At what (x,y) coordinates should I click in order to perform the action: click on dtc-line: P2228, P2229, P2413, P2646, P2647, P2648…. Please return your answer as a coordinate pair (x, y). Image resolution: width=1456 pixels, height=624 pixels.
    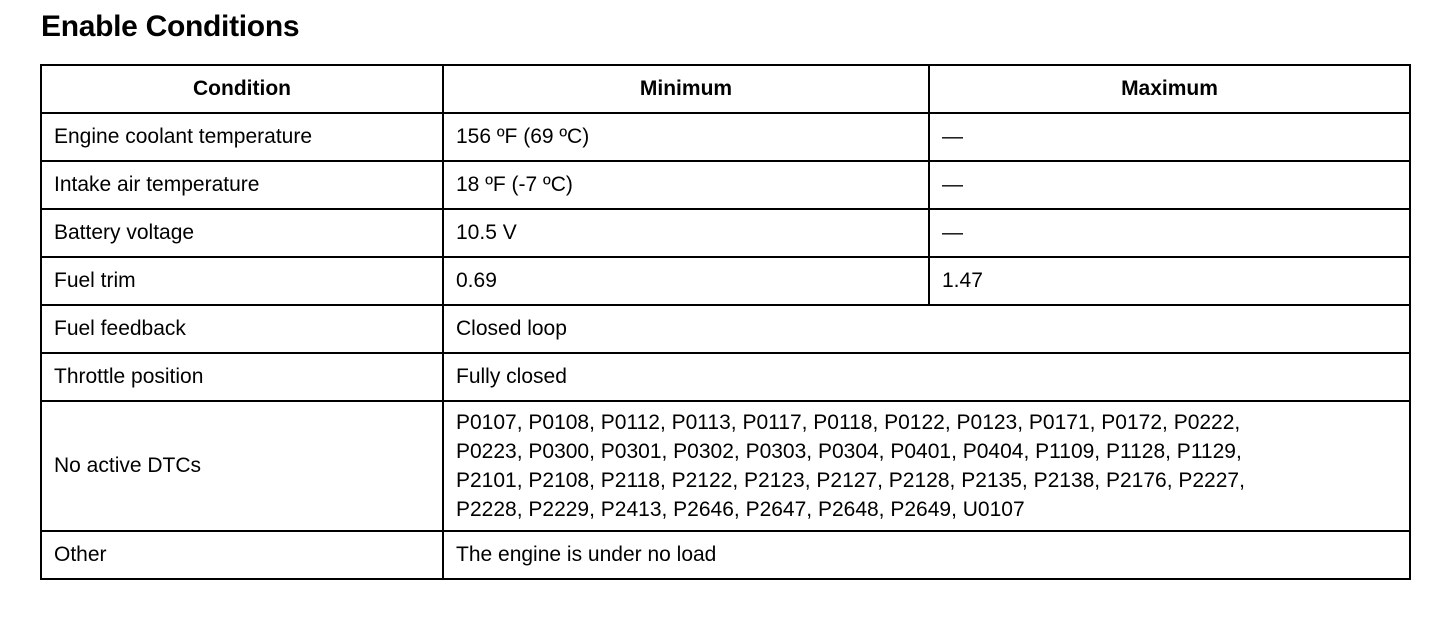
    Looking at the image, I should click on (740, 509).